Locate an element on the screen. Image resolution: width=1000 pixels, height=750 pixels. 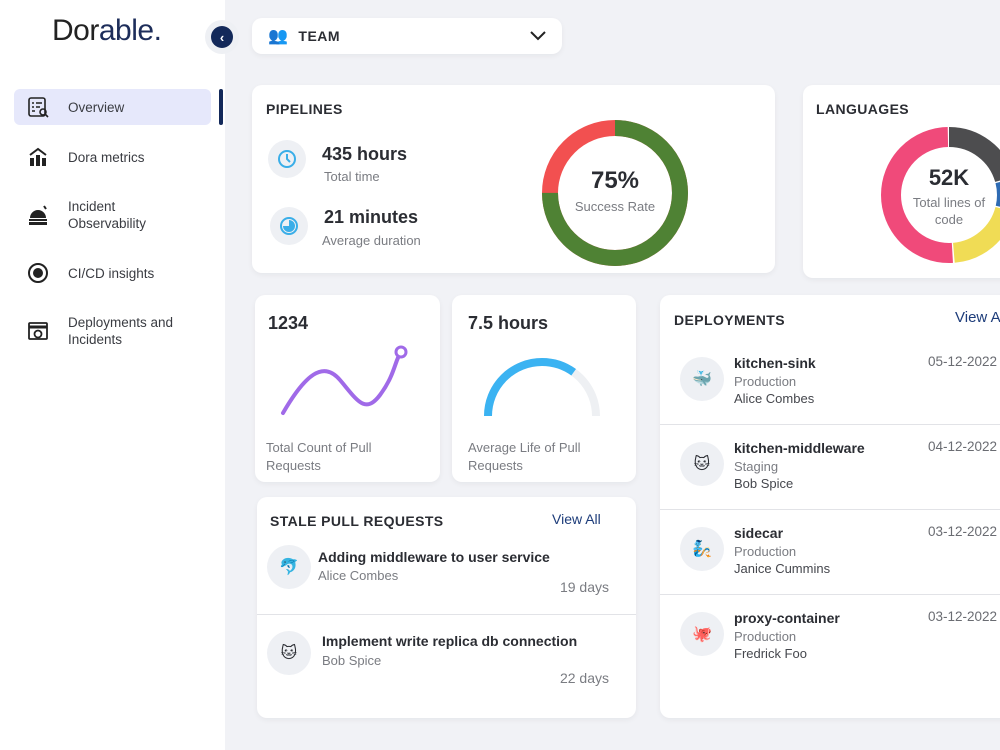
deployment-user: Bob Spice is located at coordinates (764, 483).